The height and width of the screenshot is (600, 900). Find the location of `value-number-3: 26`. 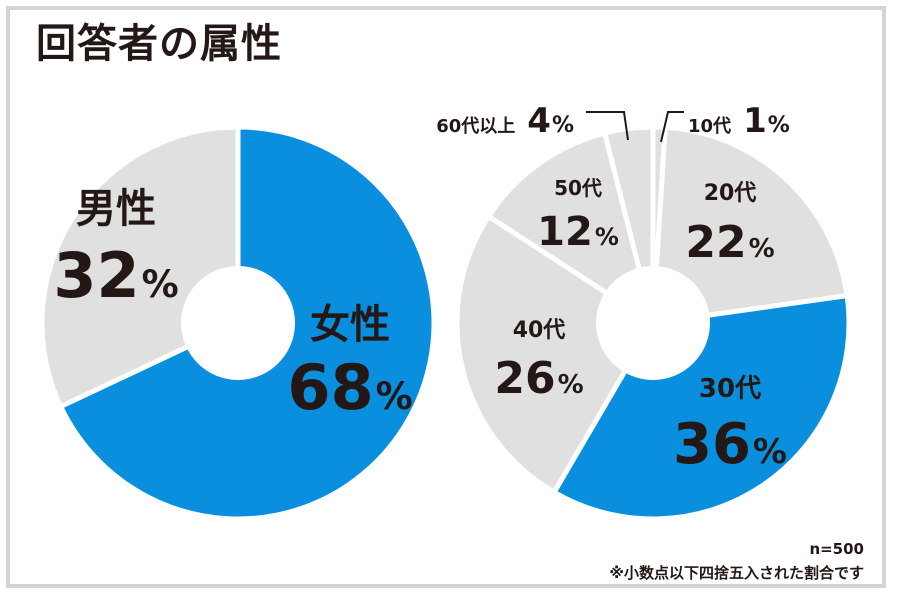

value-number-3: 26 is located at coordinates (524, 378).